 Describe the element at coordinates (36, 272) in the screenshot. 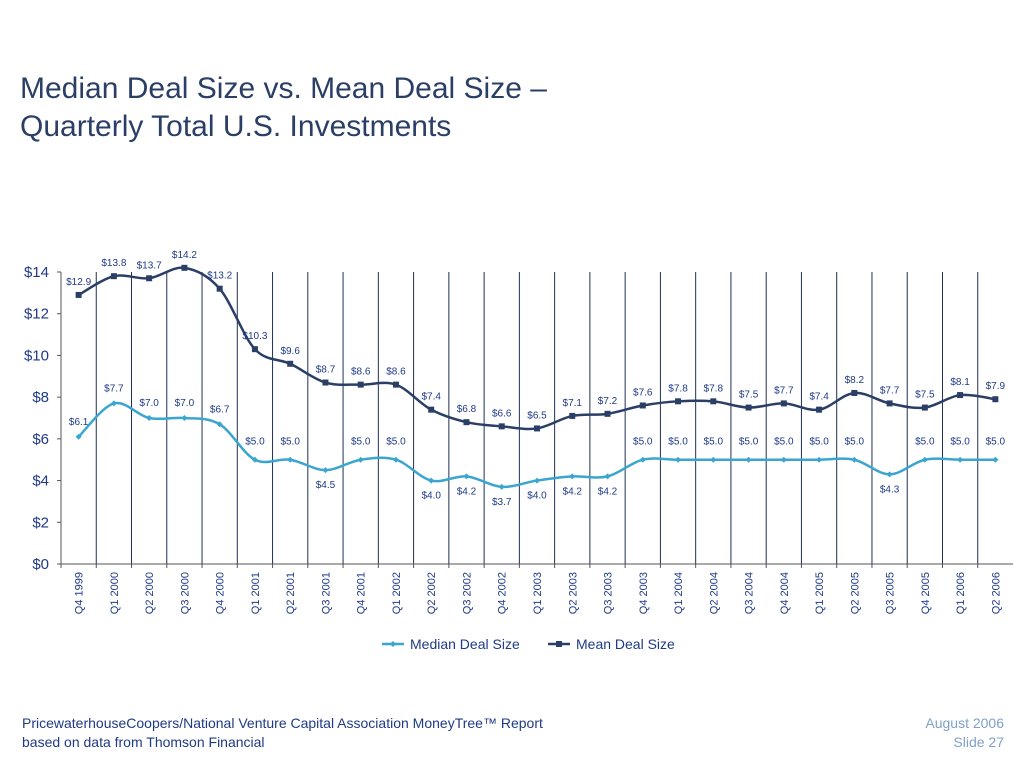

I see `y-tick-label: $14` at that location.